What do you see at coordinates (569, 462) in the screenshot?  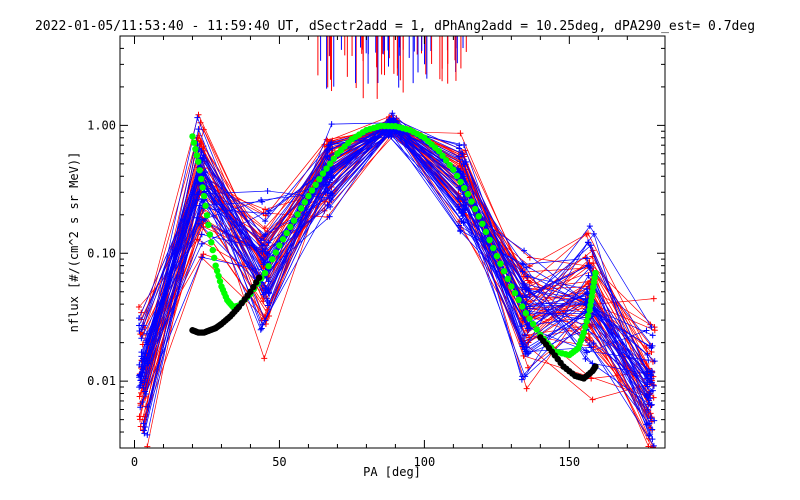 I see `x-tick-label: 150` at bounding box center [569, 462].